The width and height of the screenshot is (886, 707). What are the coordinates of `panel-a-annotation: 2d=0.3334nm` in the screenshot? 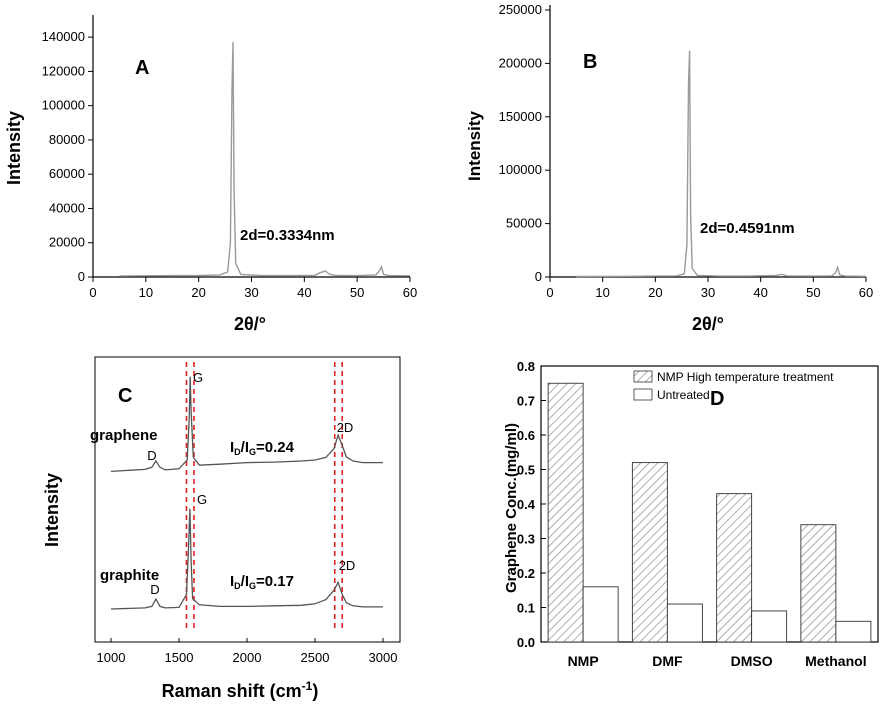 It's located at (287, 235).